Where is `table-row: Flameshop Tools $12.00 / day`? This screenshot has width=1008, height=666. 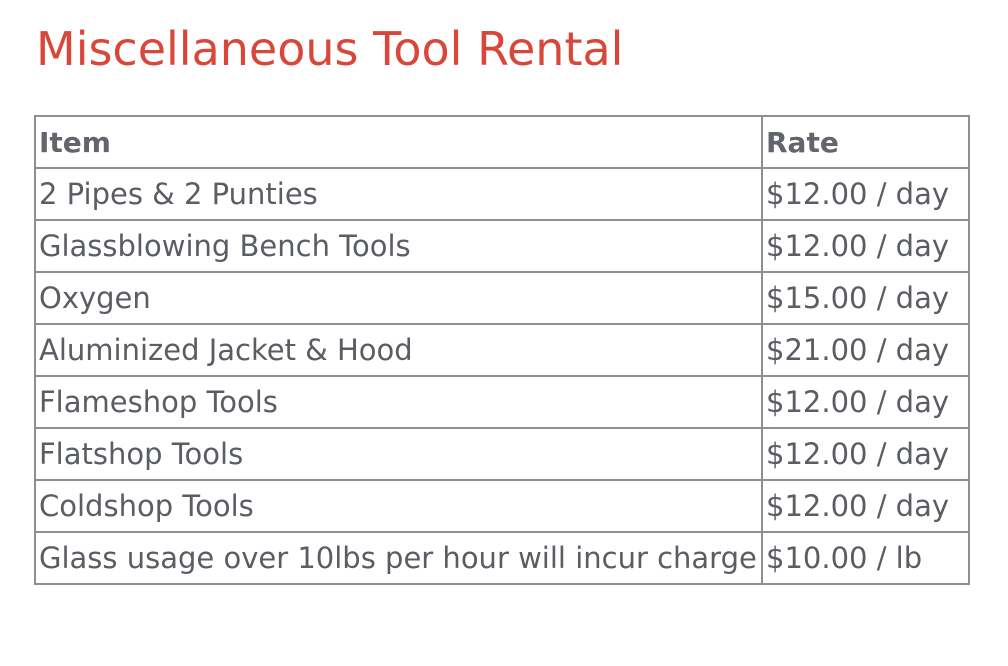
table-row: Flameshop Tools $12.00 / day is located at coordinates (502, 402).